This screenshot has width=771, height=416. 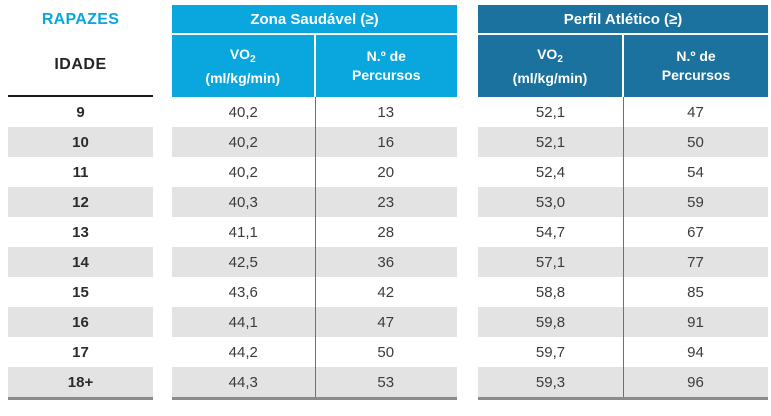 What do you see at coordinates (550, 262) in the screenshot?
I see `vo2-value-cell: 57,1` at bounding box center [550, 262].